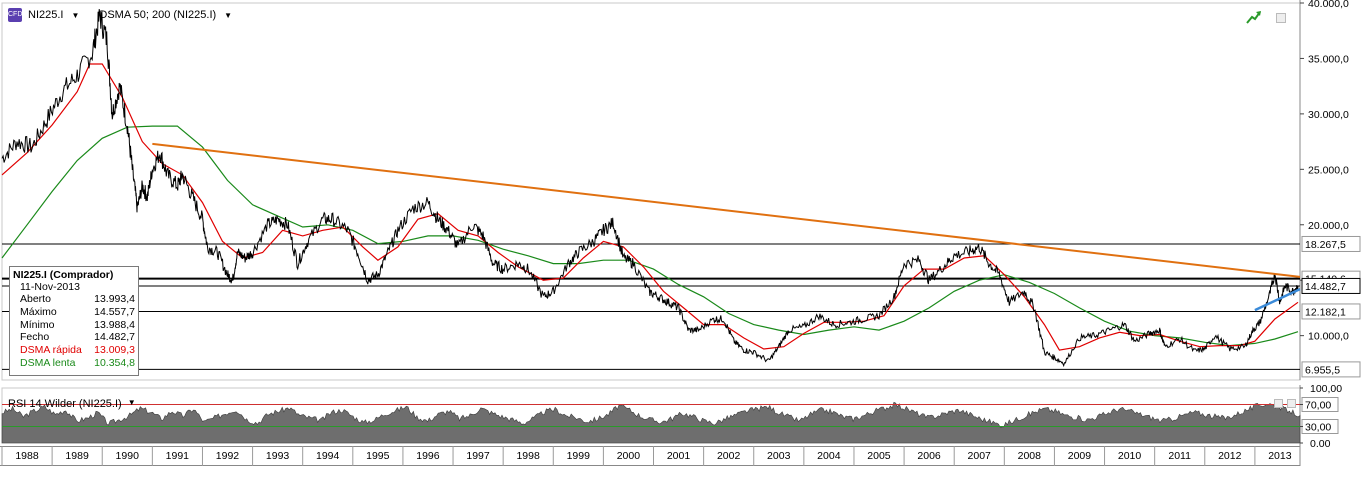  What do you see at coordinates (929, 456) in the screenshot?
I see `x-tick-label: 2006` at bounding box center [929, 456].